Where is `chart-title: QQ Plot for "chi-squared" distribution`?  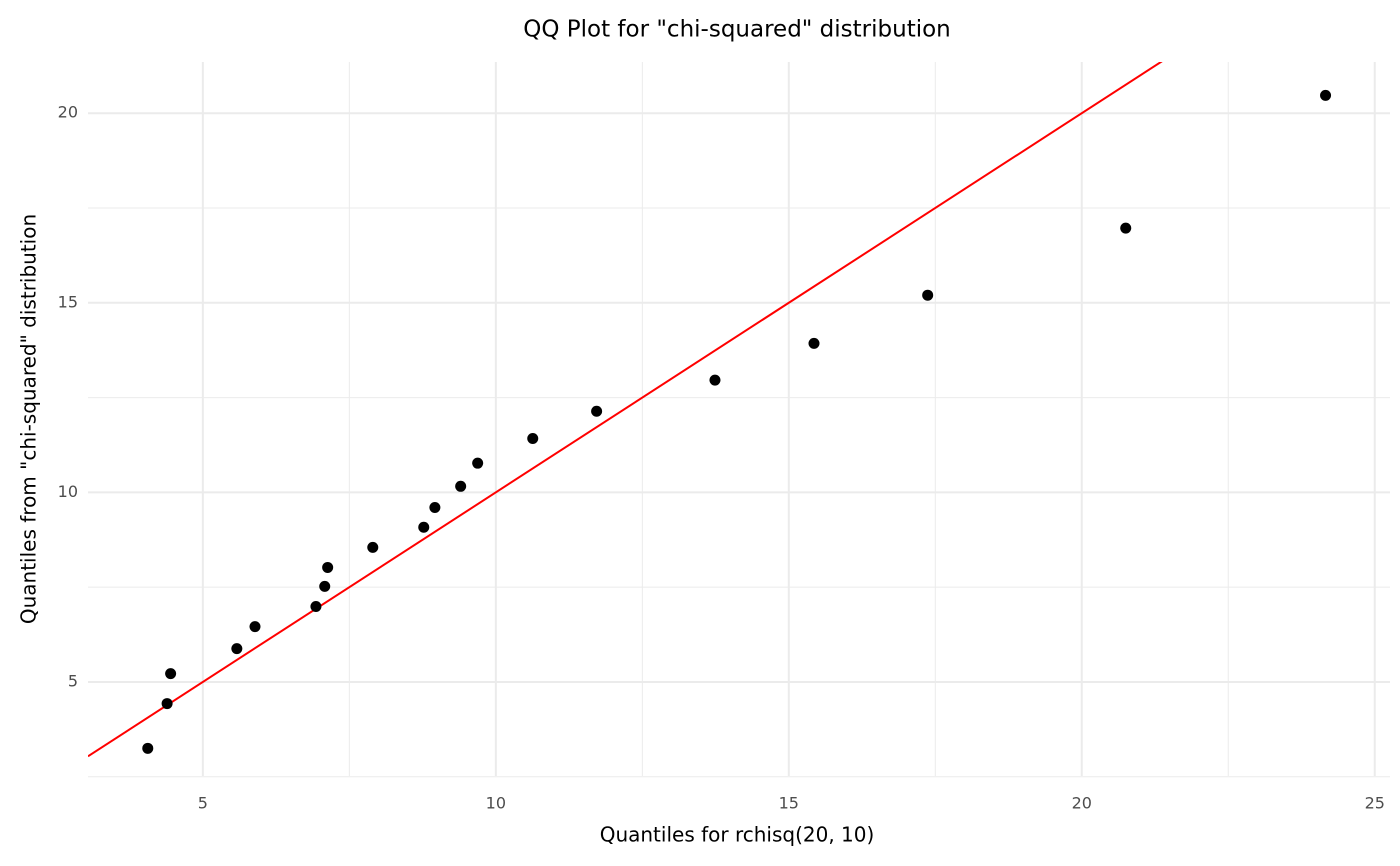 chart-title: QQ Plot for "chi-squared" distribution is located at coordinates (737, 30).